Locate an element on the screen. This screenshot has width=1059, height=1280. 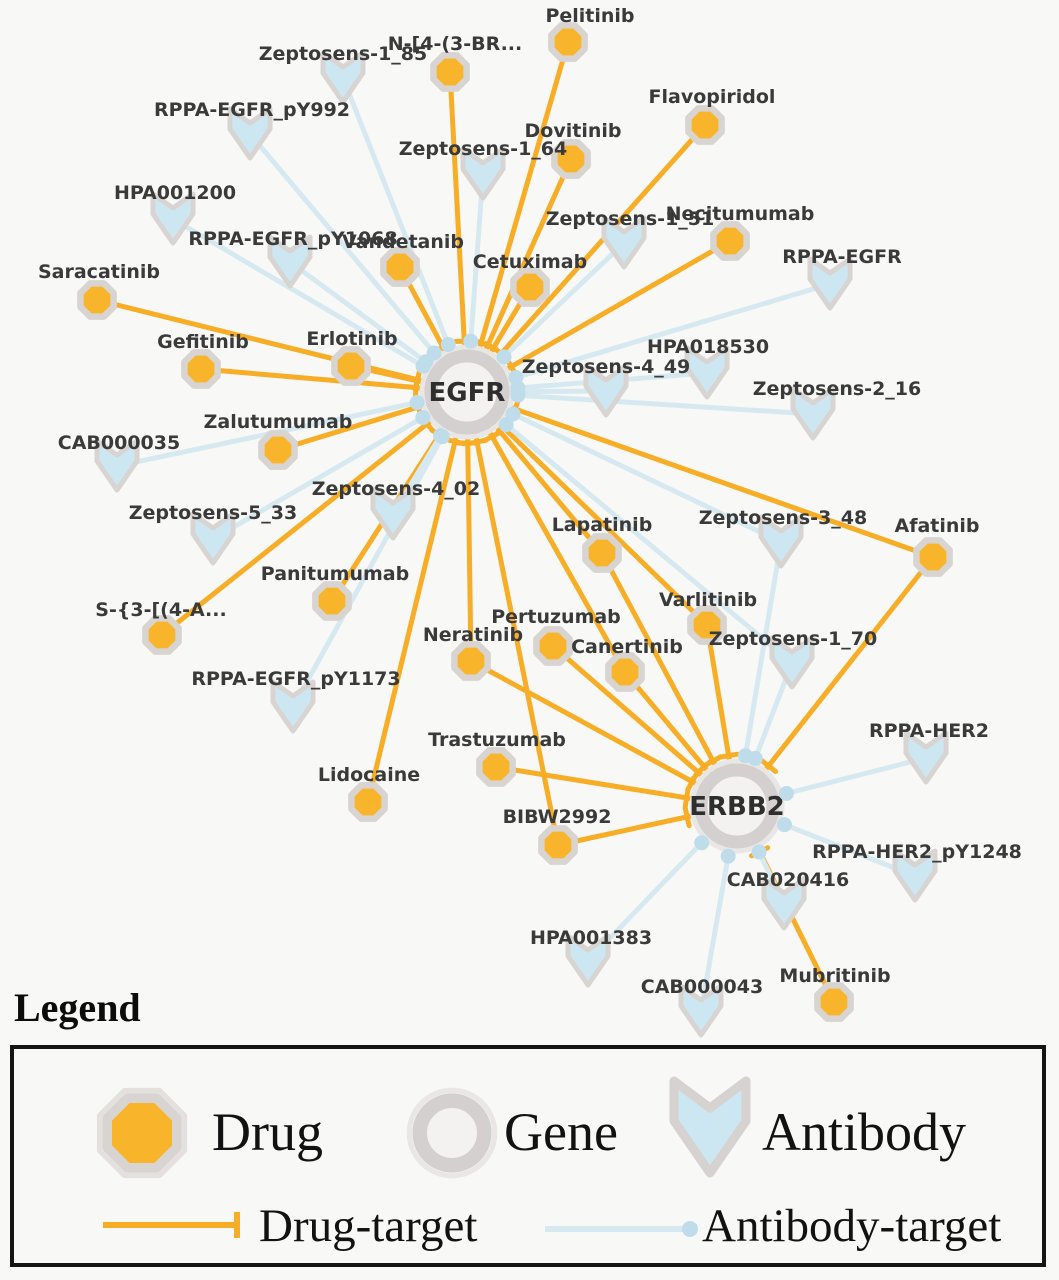
drug-node-label: Neratinib is located at coordinates (473, 635).